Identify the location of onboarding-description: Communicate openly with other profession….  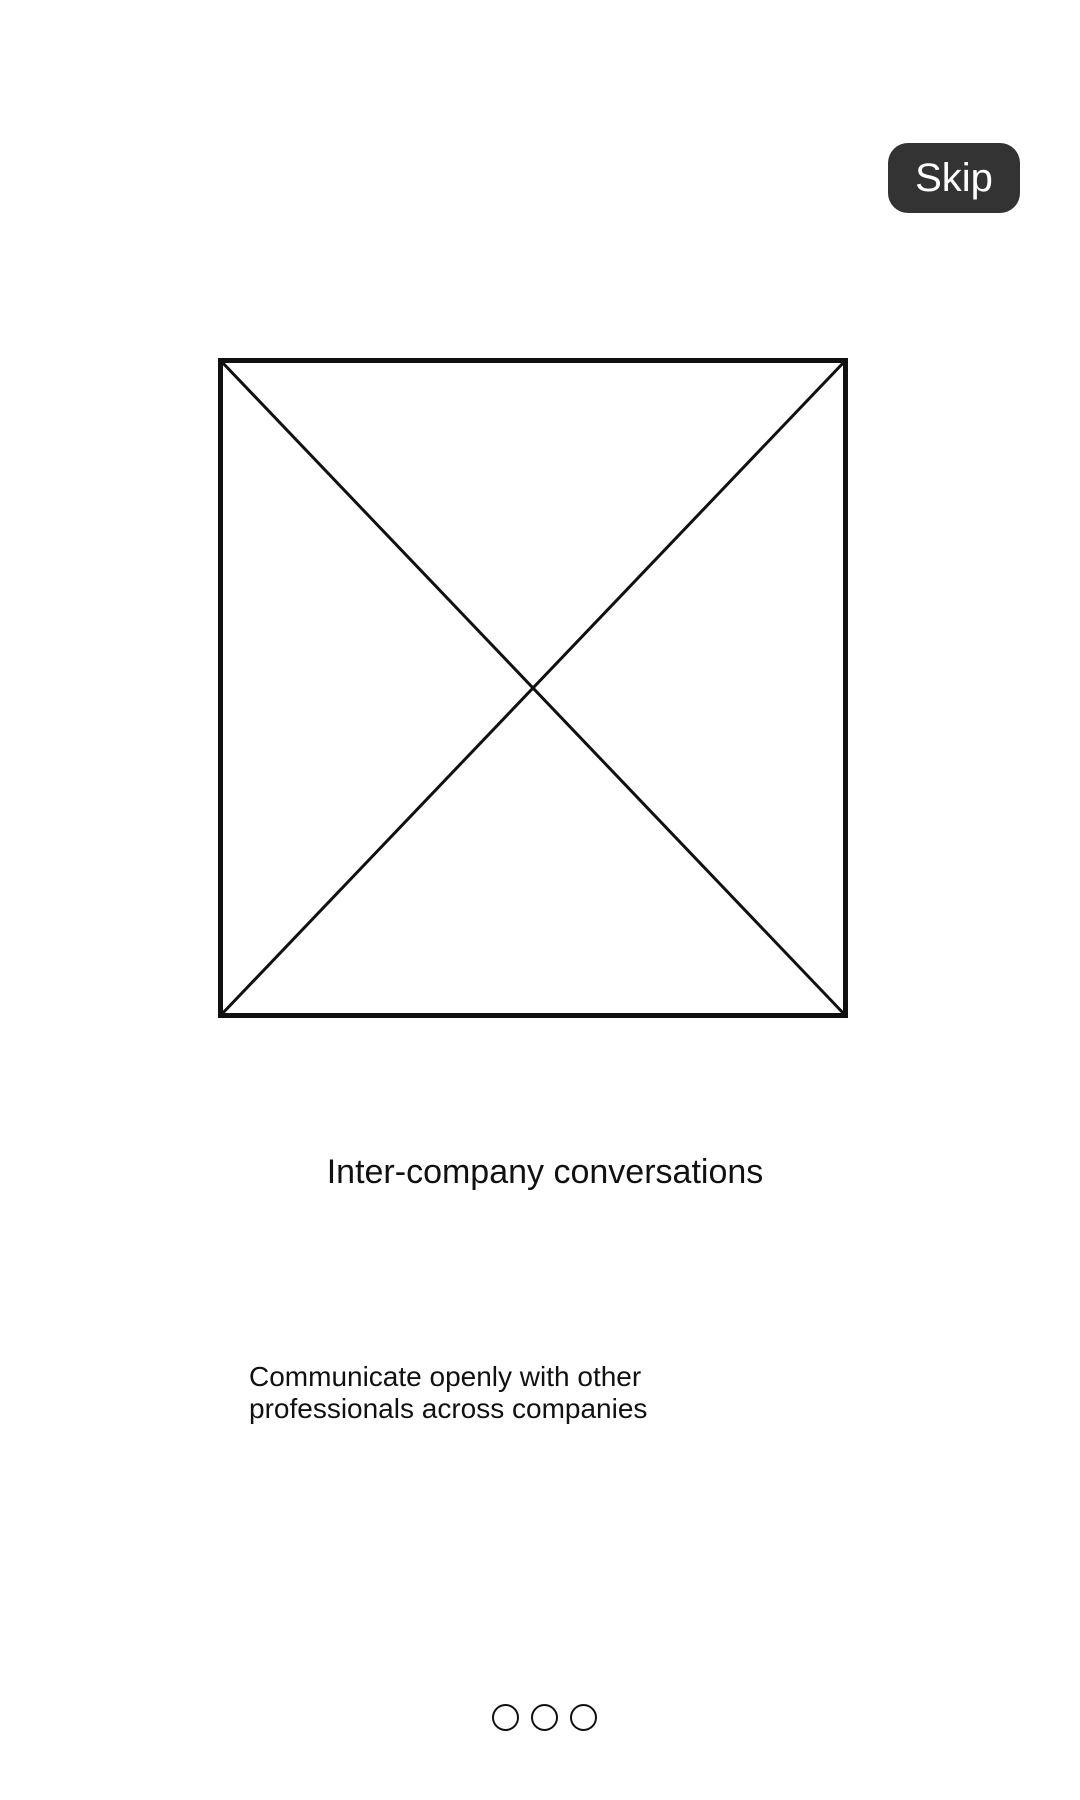
(529, 1393).